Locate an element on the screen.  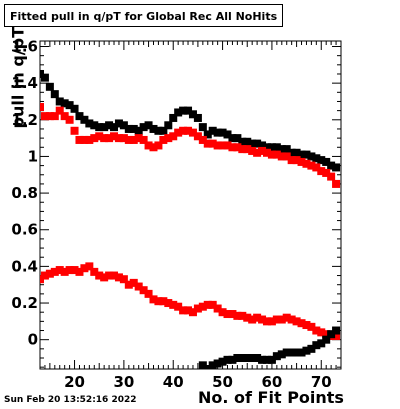
y-tick-label: 1.2 is located at coordinates (24, 120).